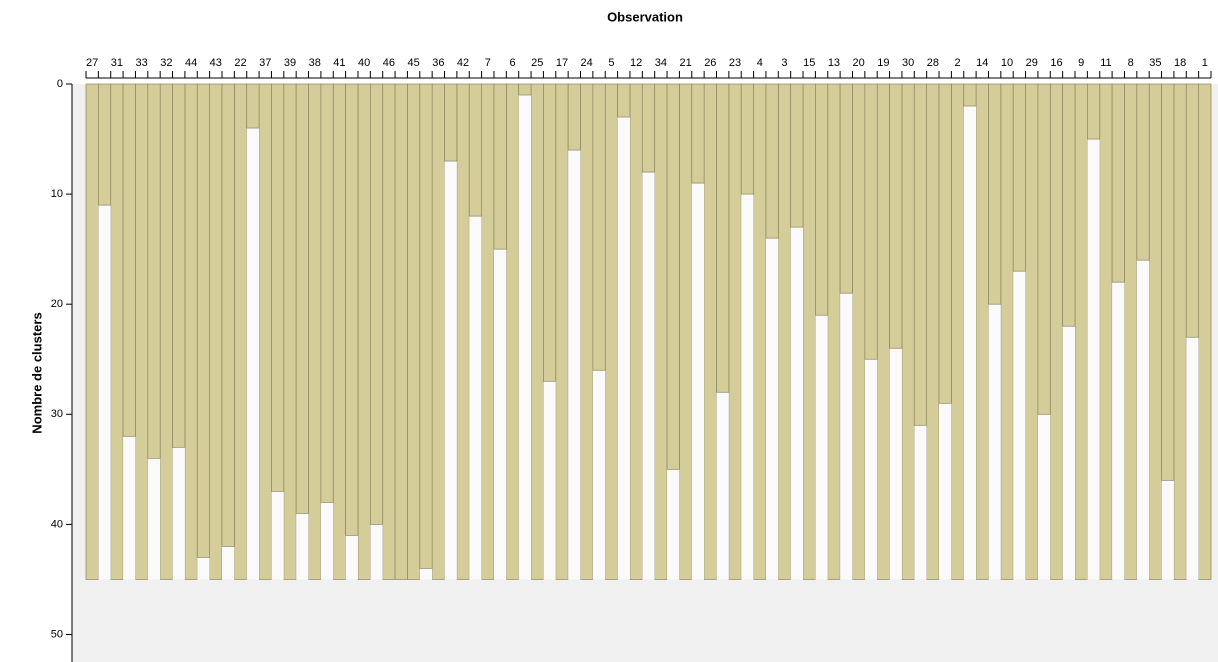  What do you see at coordinates (710, 63) in the screenshot?
I see `x-tick-label: 26` at bounding box center [710, 63].